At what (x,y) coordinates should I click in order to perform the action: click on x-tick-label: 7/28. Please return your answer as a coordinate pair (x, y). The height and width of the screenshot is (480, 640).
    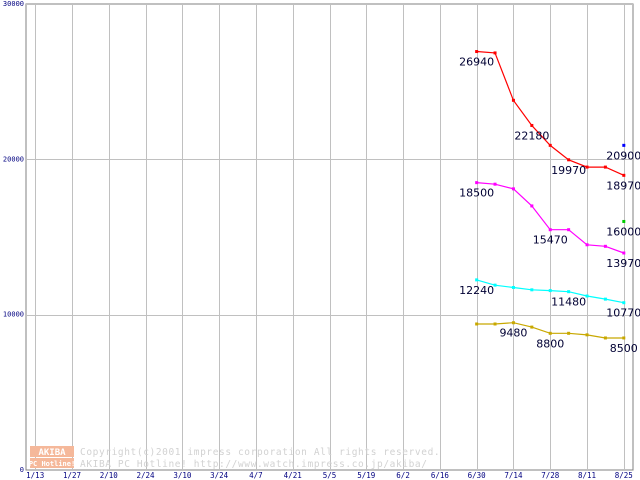
    Looking at the image, I should click on (550, 475).